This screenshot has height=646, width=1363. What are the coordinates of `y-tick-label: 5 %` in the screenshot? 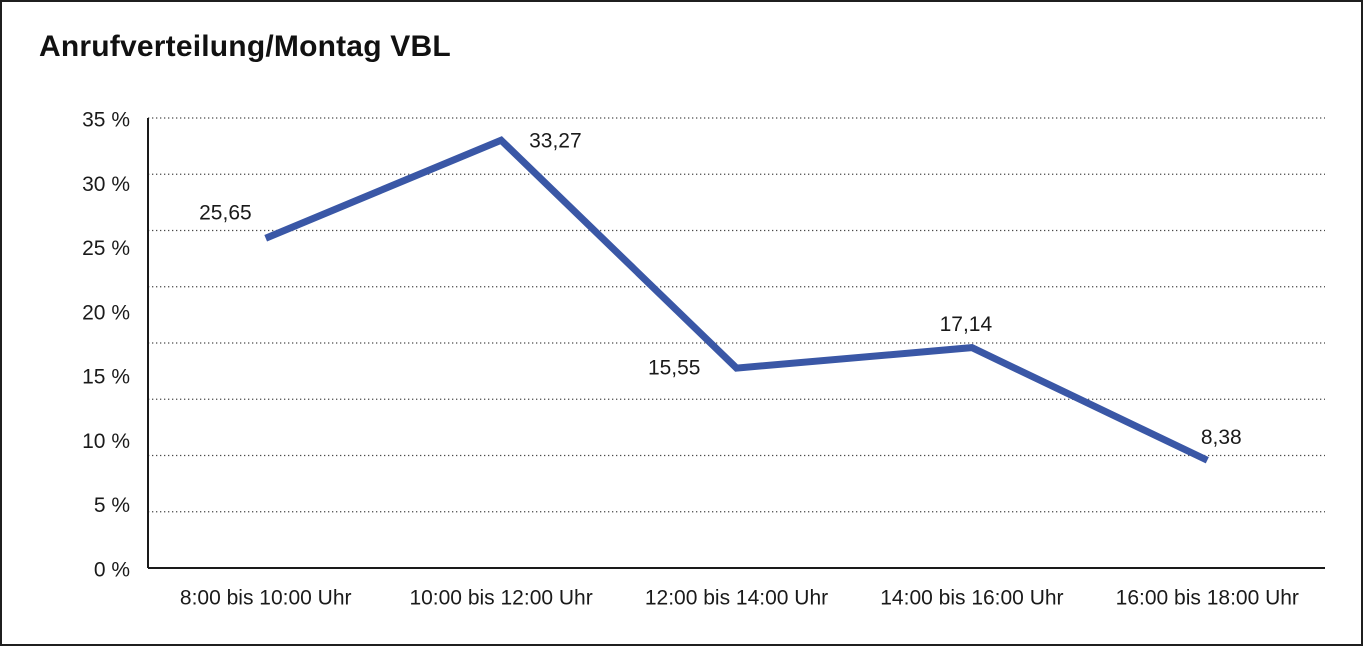 It's located at (112, 505).